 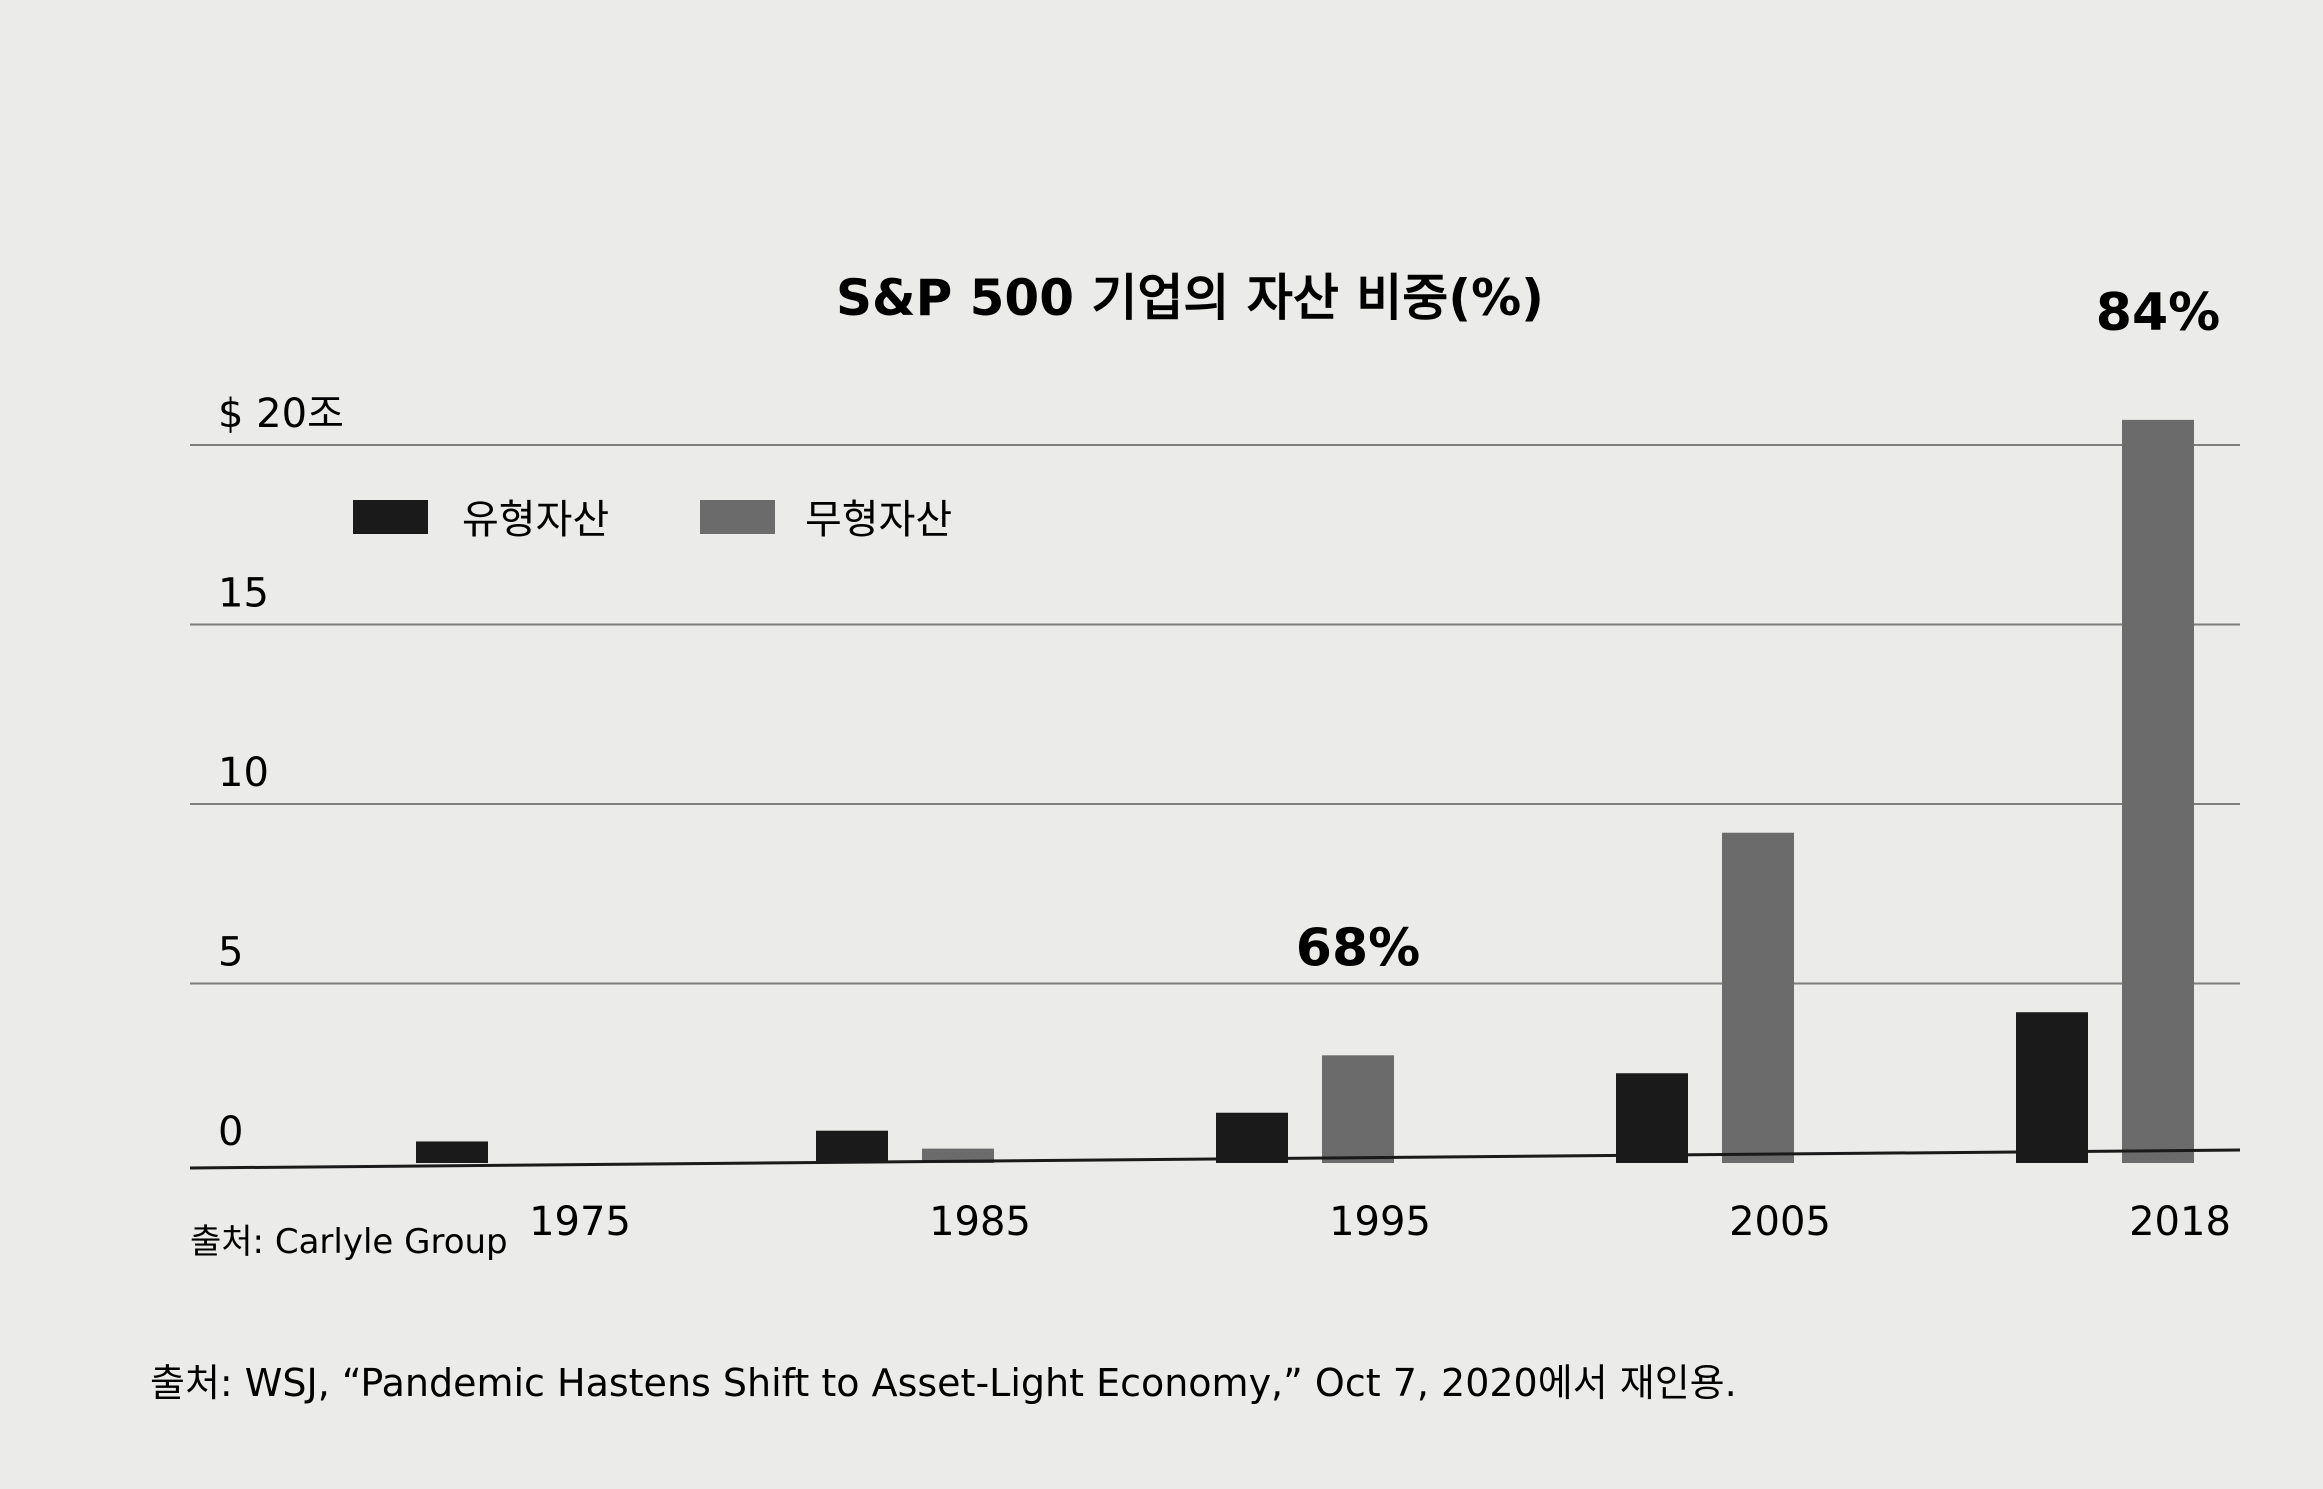 I want to click on bar-intangible-1985, so click(x=958, y=1155).